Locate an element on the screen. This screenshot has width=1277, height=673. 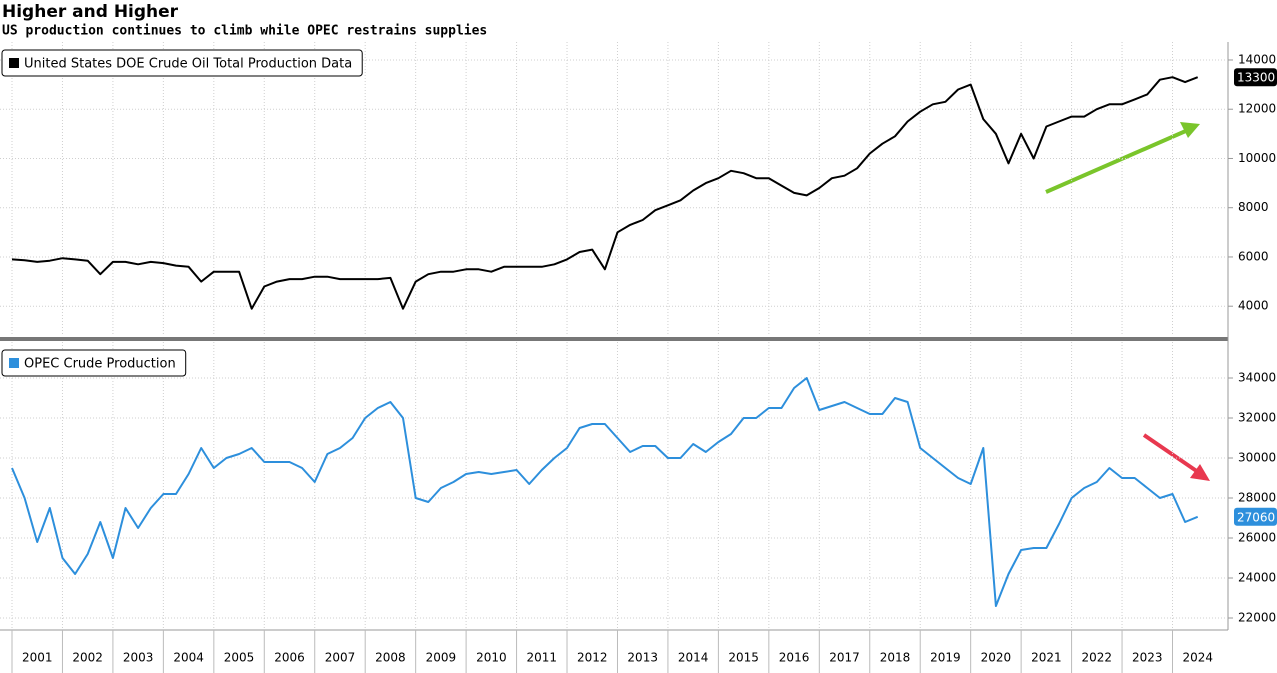
x-tick-label: 2005 is located at coordinates (239, 658).